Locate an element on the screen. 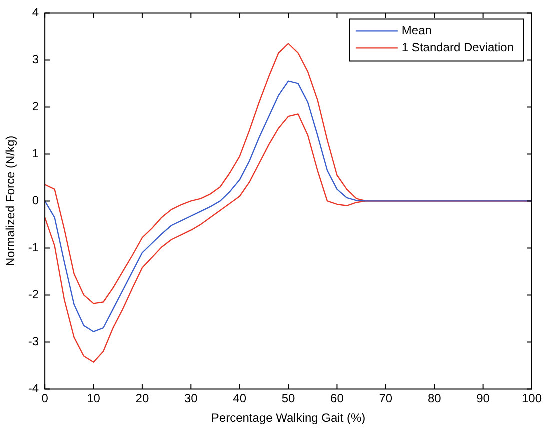  y-tick-label: -3 is located at coordinates (34, 341).